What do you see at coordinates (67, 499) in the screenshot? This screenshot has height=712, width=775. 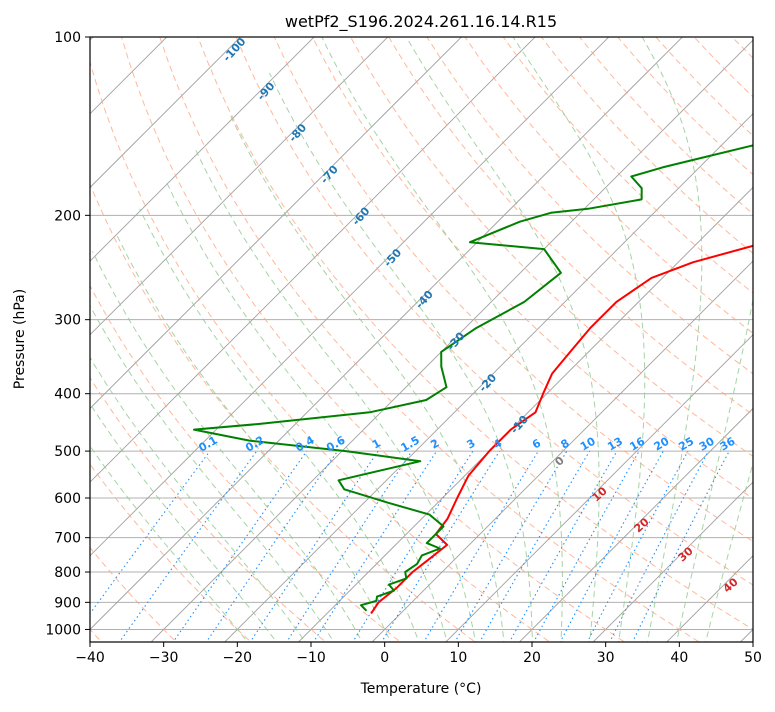 I see `y-tick-label-5: 600` at bounding box center [67, 499].